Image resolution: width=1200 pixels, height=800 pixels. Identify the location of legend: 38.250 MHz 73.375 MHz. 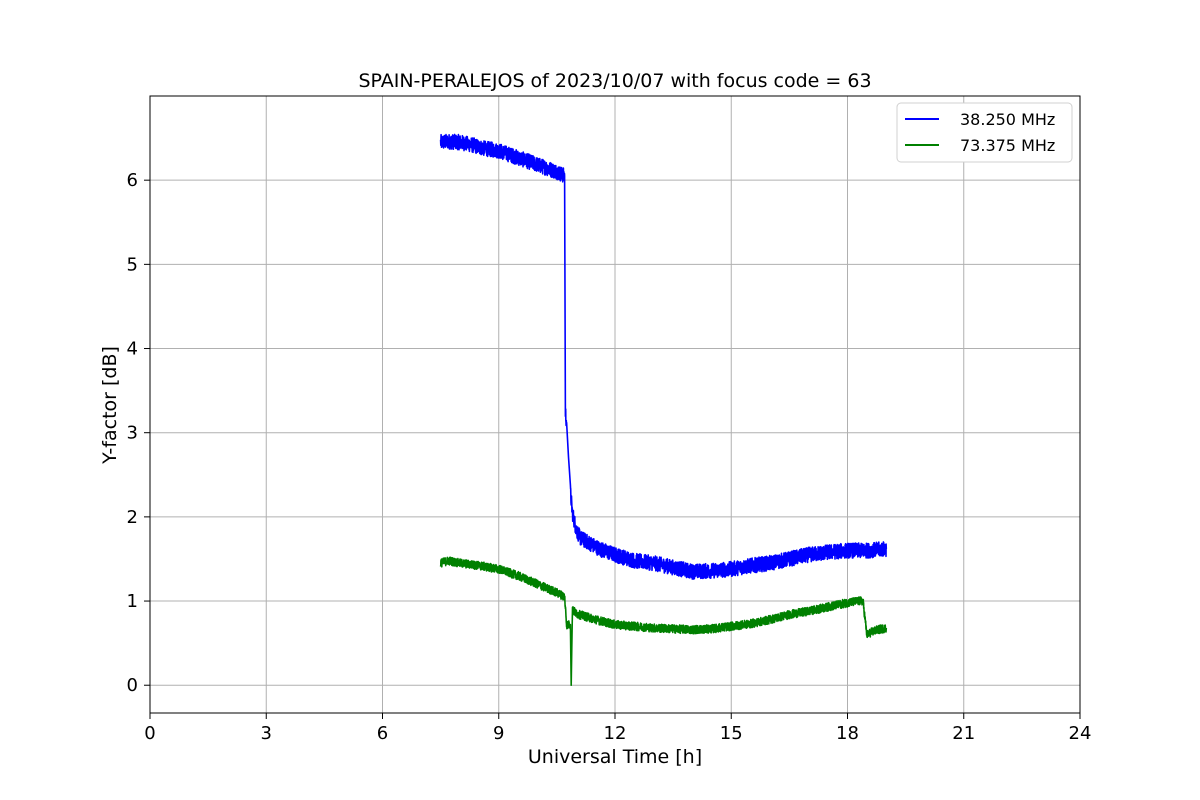
(984, 132).